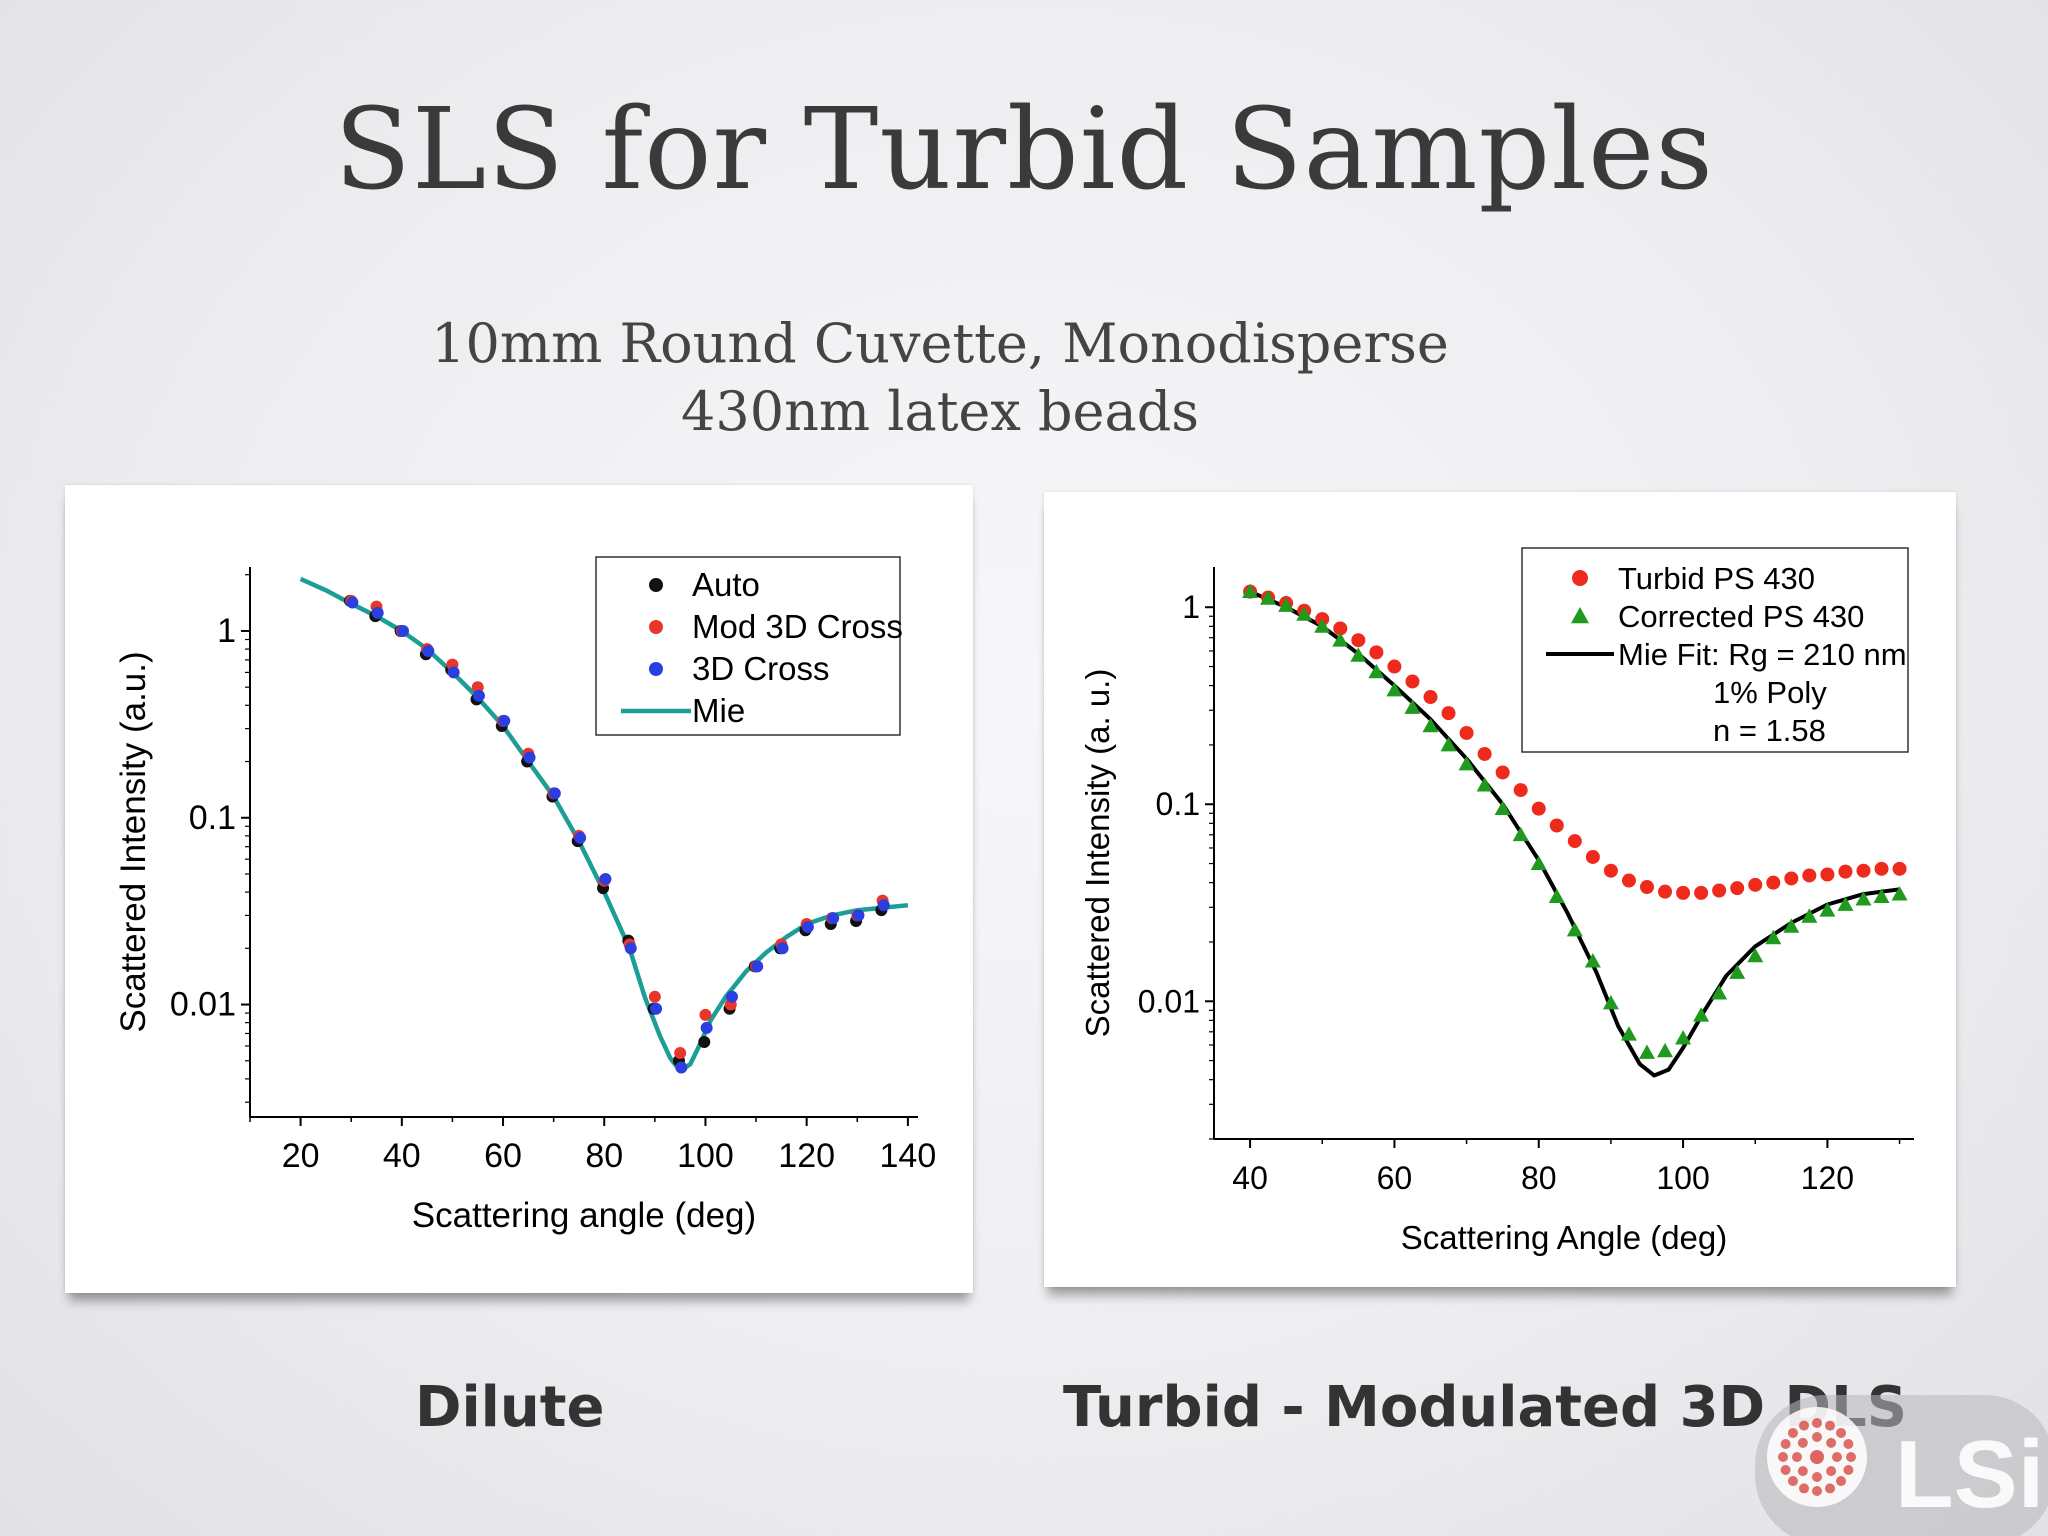  What do you see at coordinates (1191, 607) in the screenshot?
I see `y-tick-label: 1` at bounding box center [1191, 607].